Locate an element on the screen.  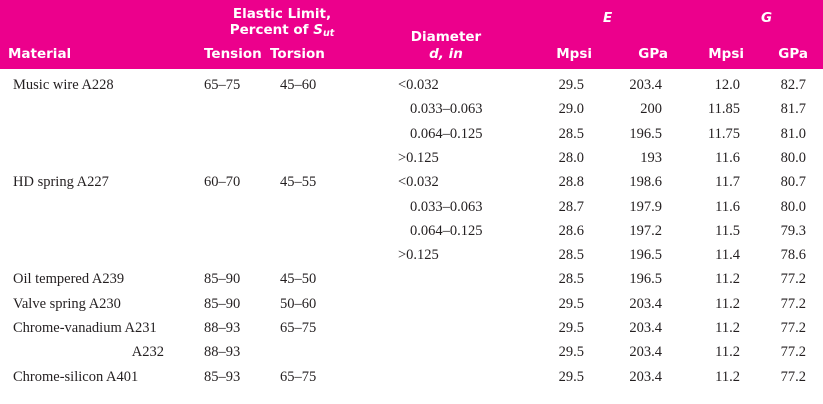
g-modulus-heading: G is located at coordinates (767, 18).